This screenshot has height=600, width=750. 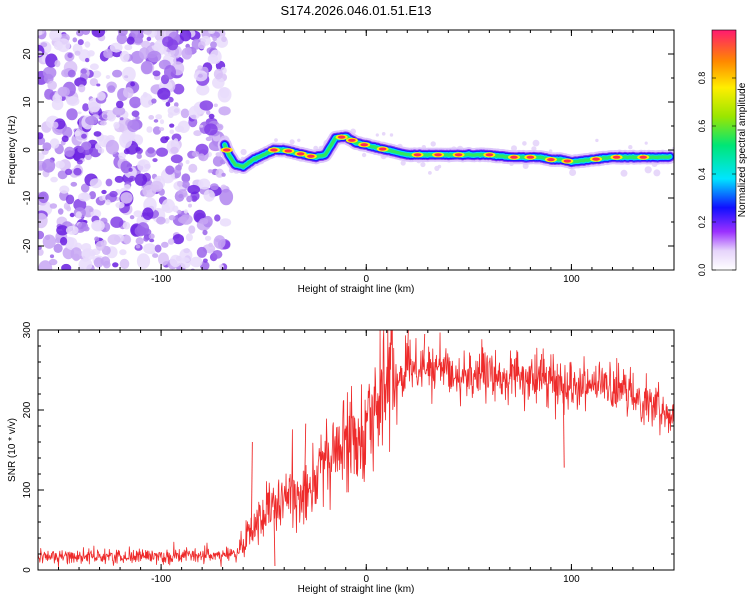 I want to click on snr-ytick-label: 0, so click(x=27, y=570).